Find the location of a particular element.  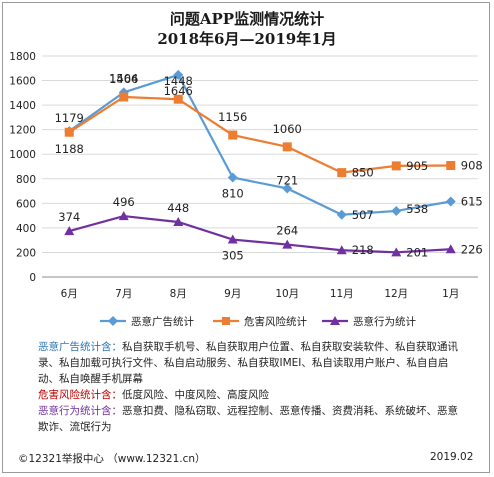

legend-label: 恶意广告统计 is located at coordinates (162, 321).